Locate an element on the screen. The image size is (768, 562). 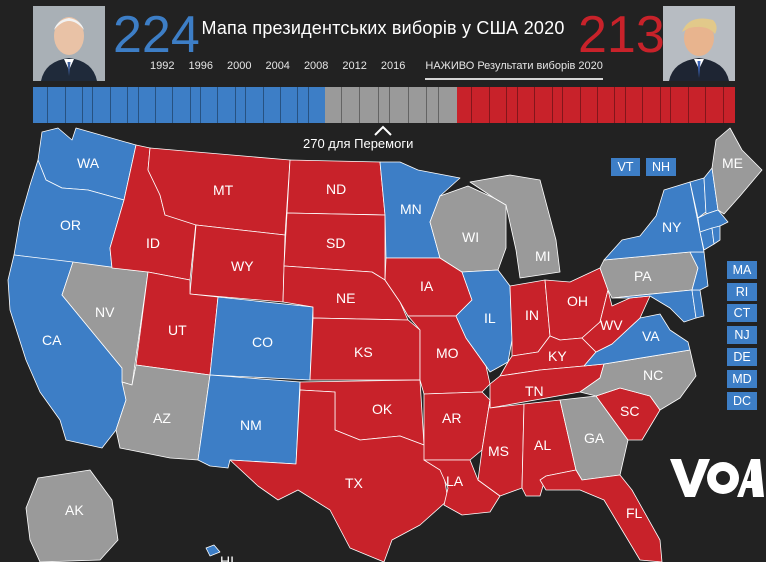
year-2012-link: 2012 is located at coordinates (354, 66).